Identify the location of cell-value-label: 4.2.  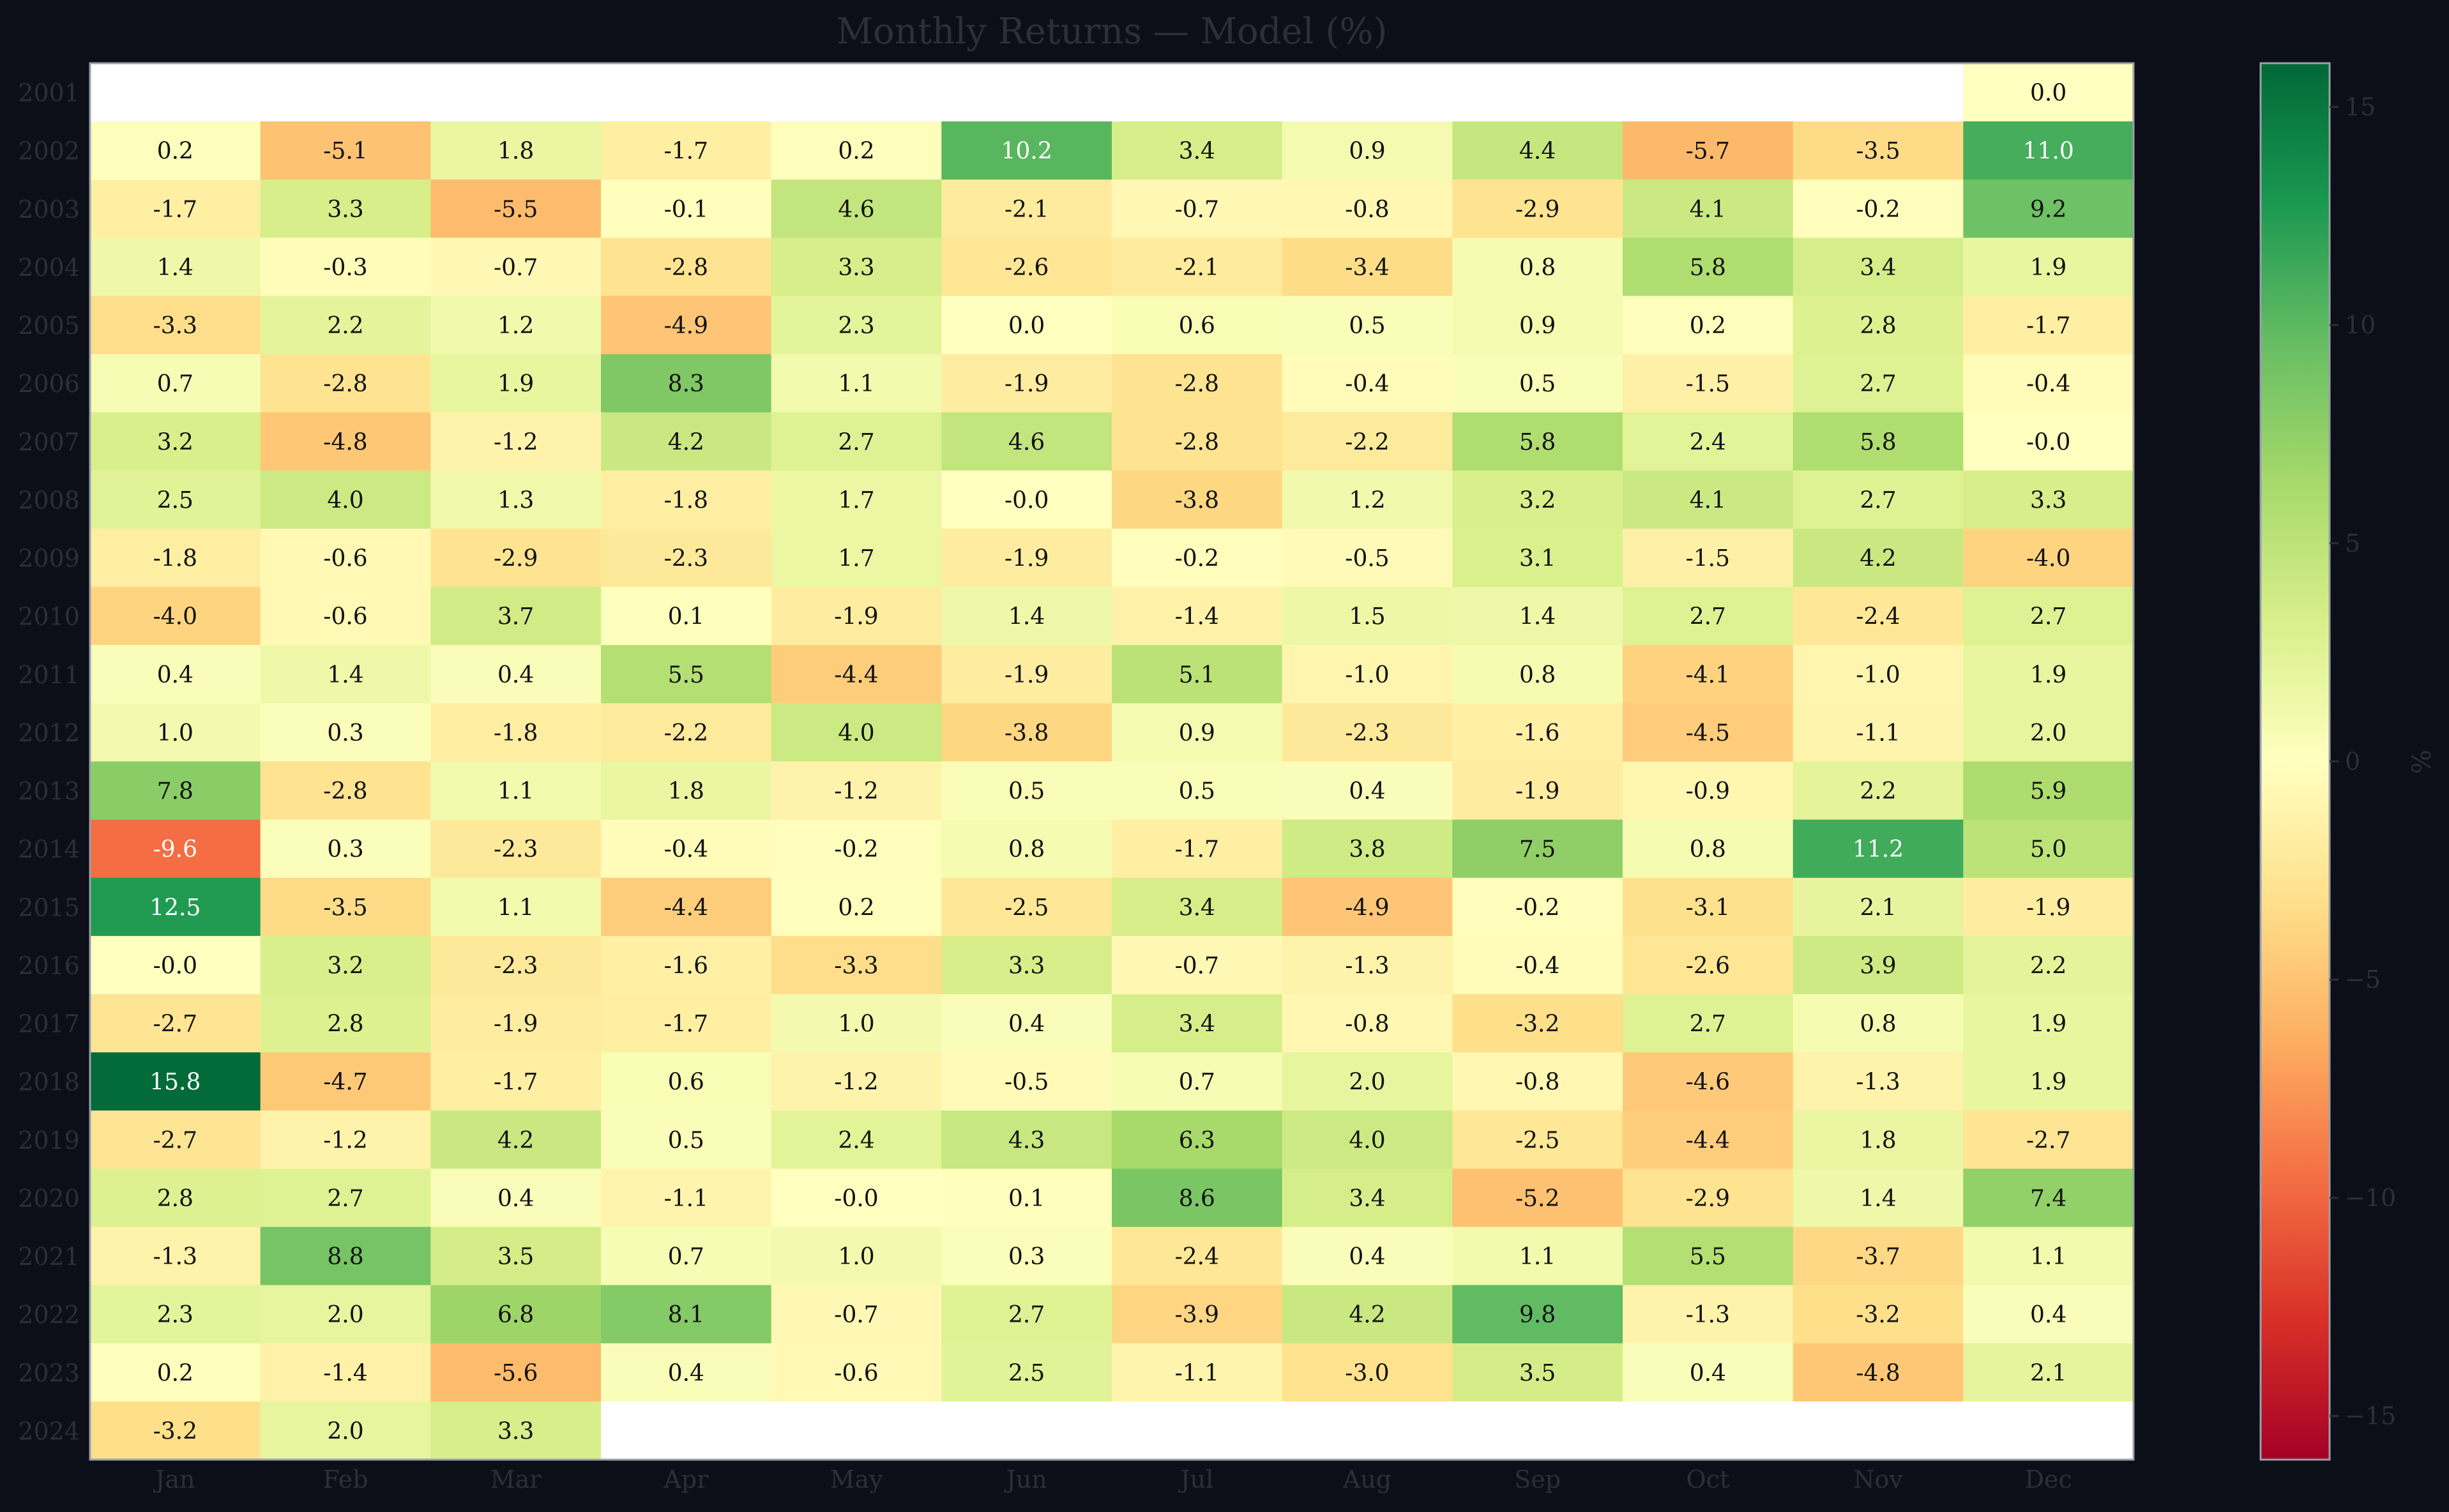
(686, 442).